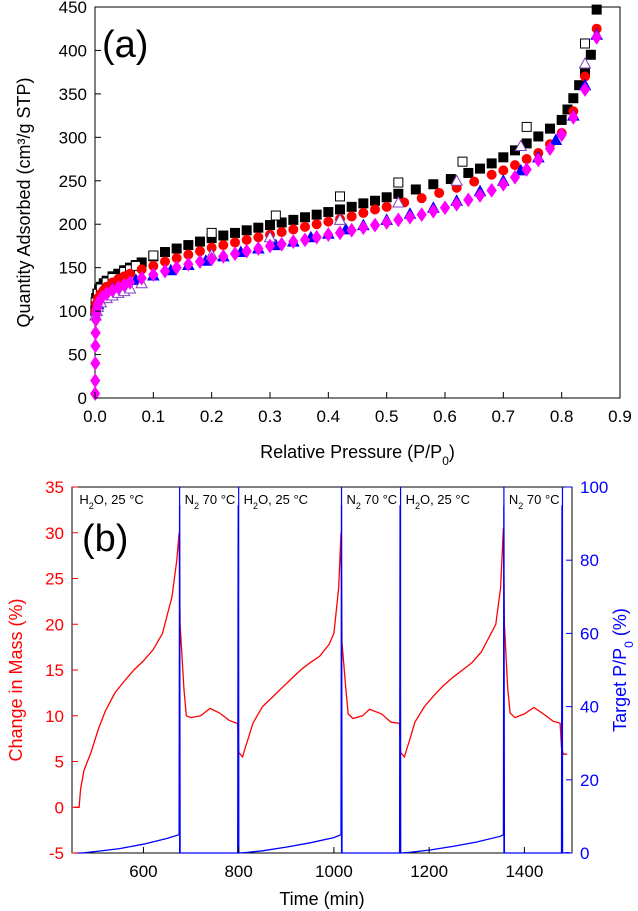 Image resolution: width=638 pixels, height=911 pixels. I want to click on left-y-tick-label-b: 15, so click(54, 670).